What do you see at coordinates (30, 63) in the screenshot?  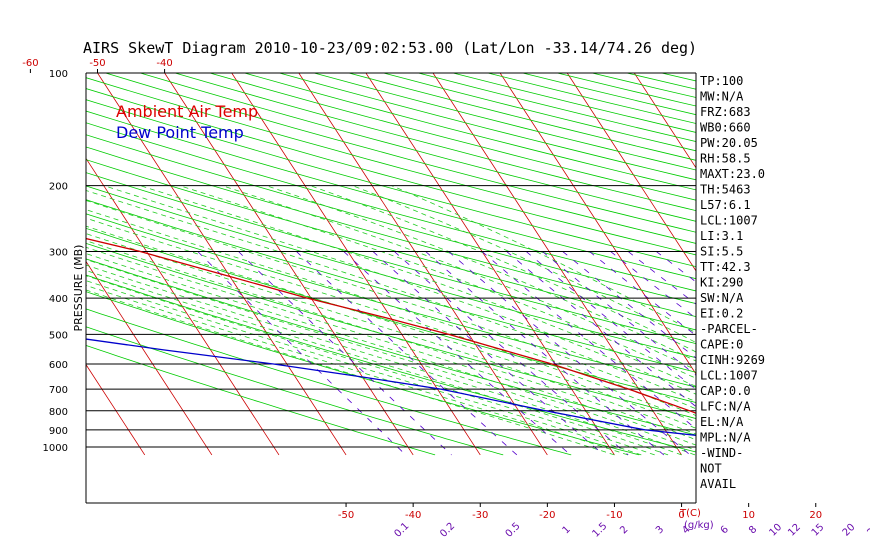 I see `top-temperature-tick-label: -60` at bounding box center [30, 63].